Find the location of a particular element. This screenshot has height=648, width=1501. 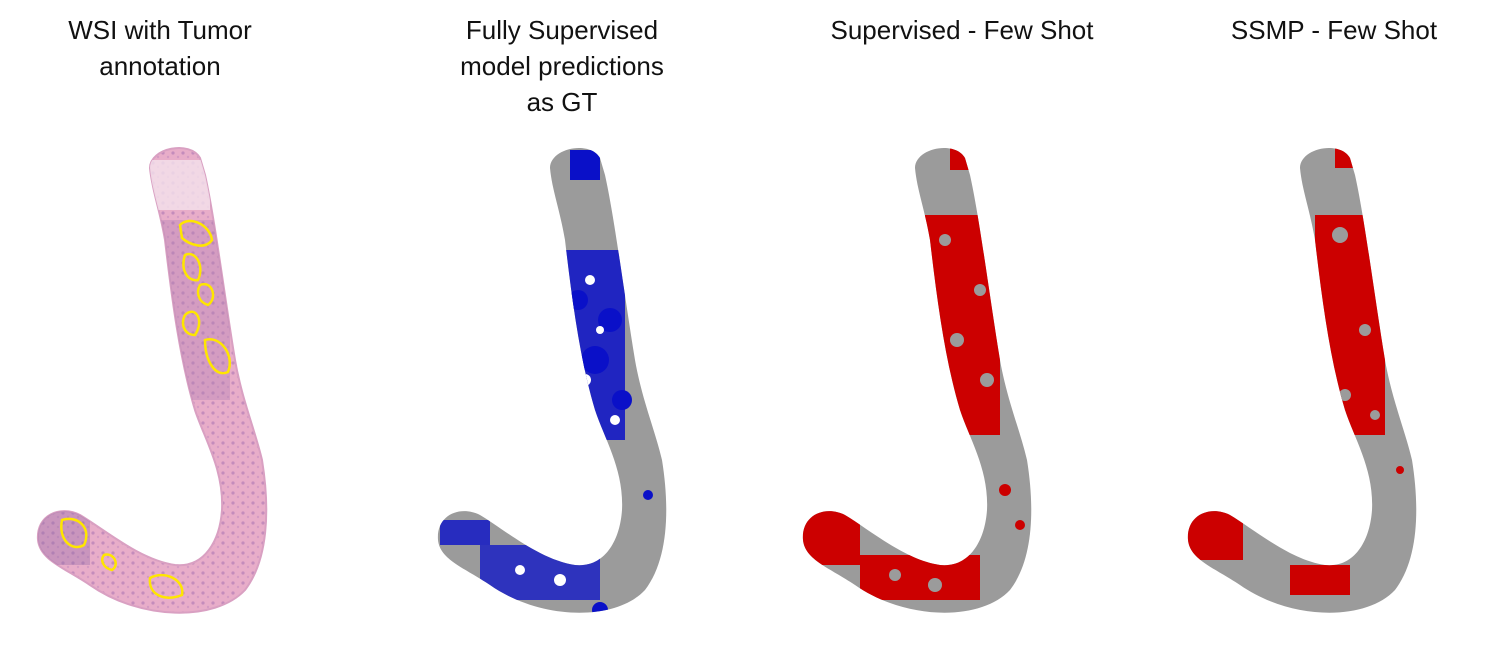

panel-title-wsi: WSI with Tumor annotation is located at coordinates (160, 48).